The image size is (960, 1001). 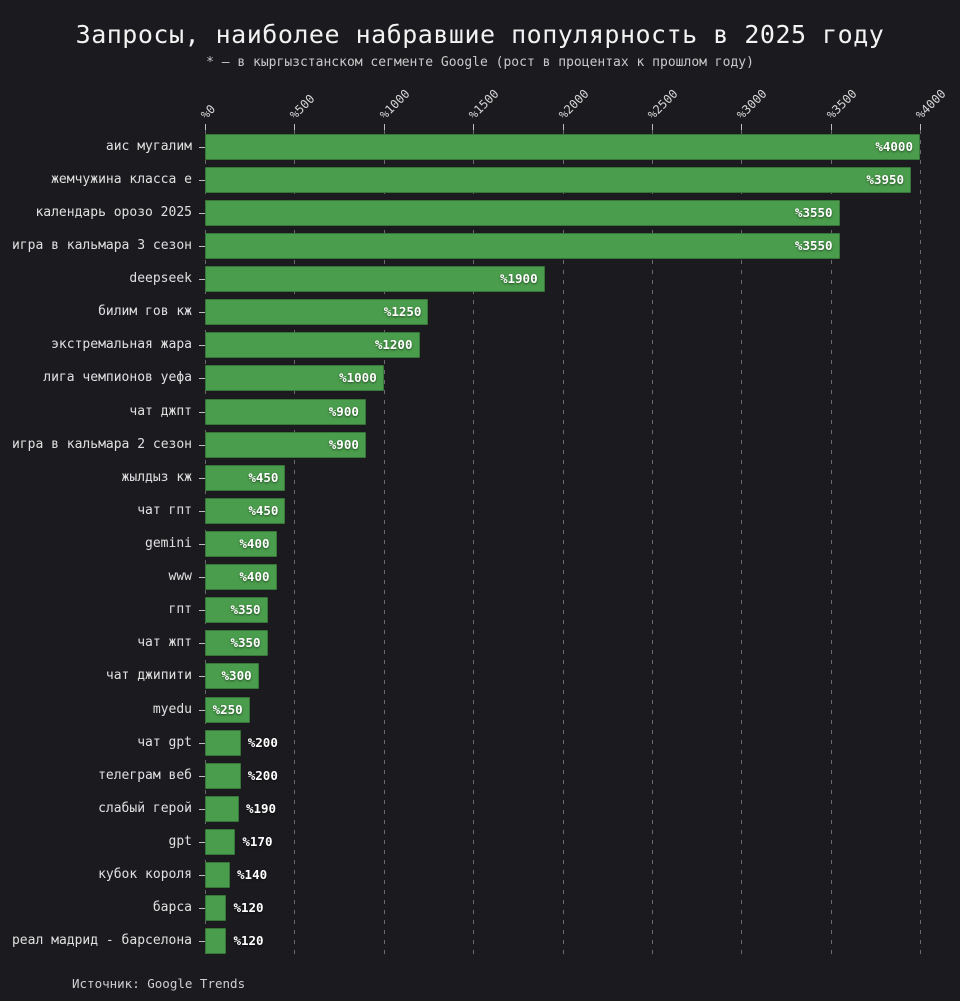 I want to click on value-label: %1000, so click(x=358, y=378).